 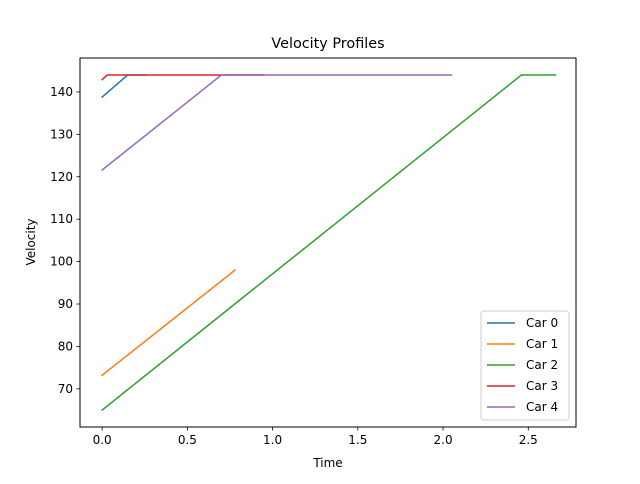 What do you see at coordinates (61, 92) in the screenshot?
I see `y-tick-label: 140` at bounding box center [61, 92].